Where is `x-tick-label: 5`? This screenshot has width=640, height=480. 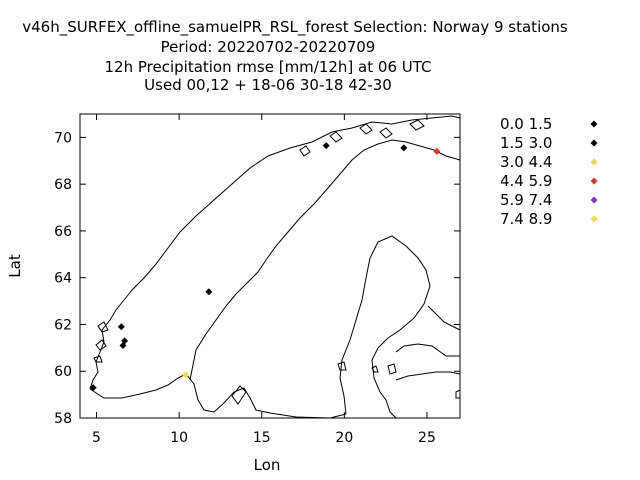 x-tick-label: 5 is located at coordinates (96, 438).